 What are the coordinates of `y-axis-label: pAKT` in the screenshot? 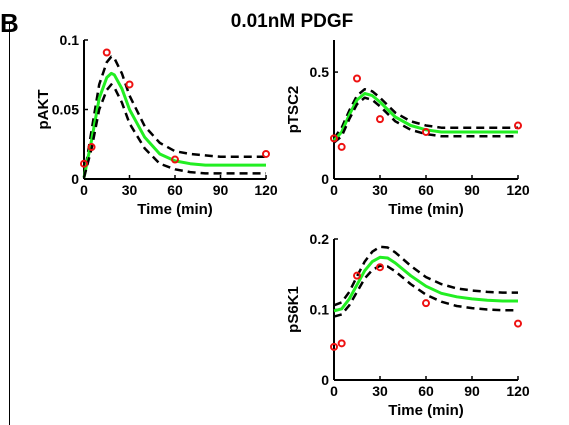 It's located at (43, 110).